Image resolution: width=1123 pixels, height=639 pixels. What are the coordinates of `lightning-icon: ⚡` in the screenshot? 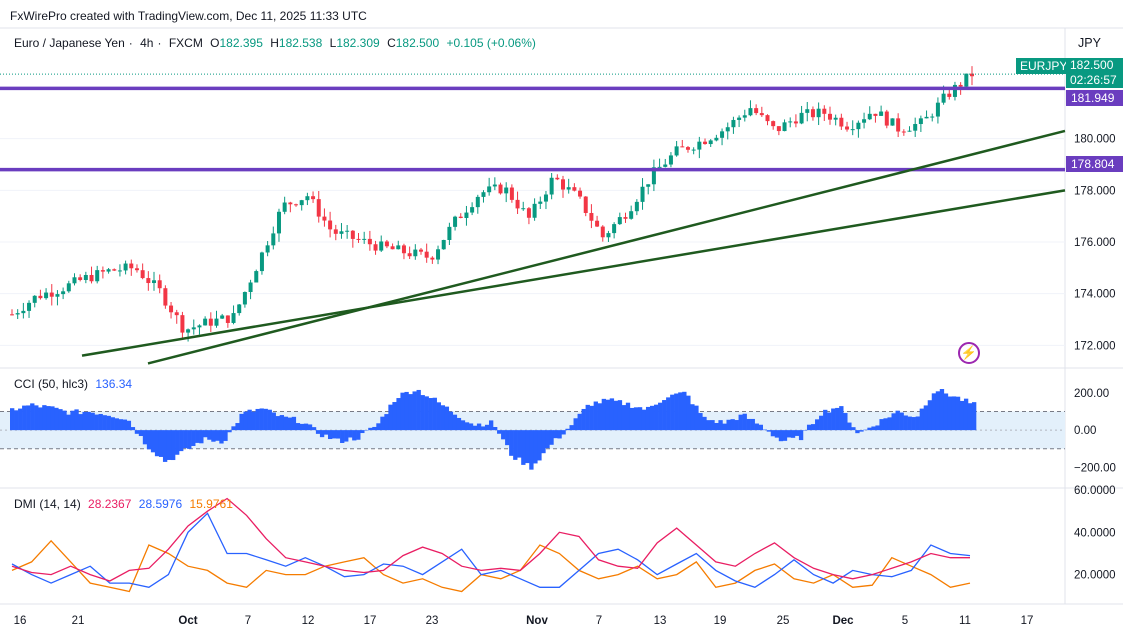 It's located at (969, 353).